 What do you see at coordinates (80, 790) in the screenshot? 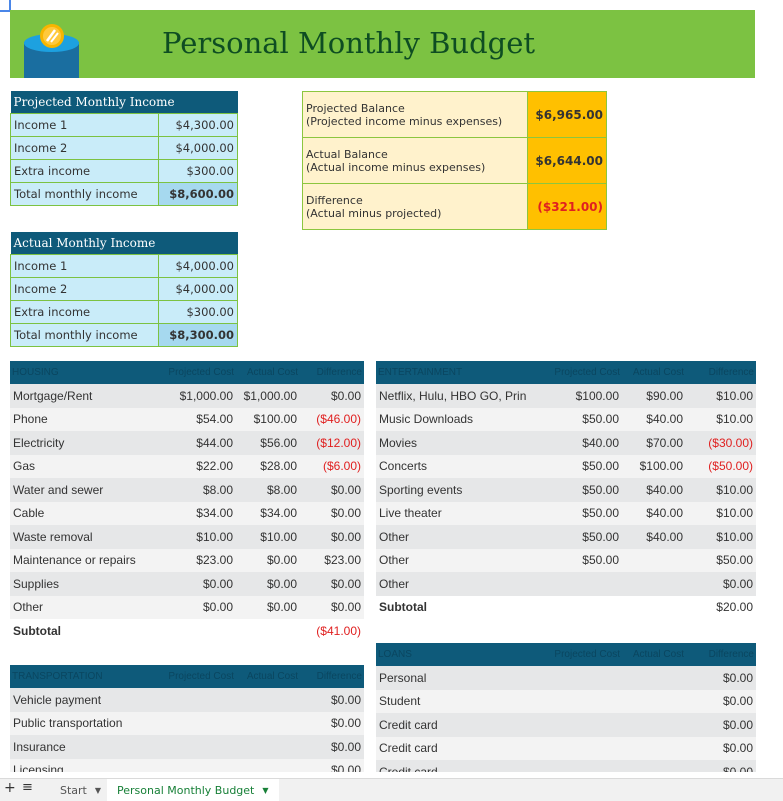
I see `sheet-tab-start: Start ▼` at bounding box center [80, 790].